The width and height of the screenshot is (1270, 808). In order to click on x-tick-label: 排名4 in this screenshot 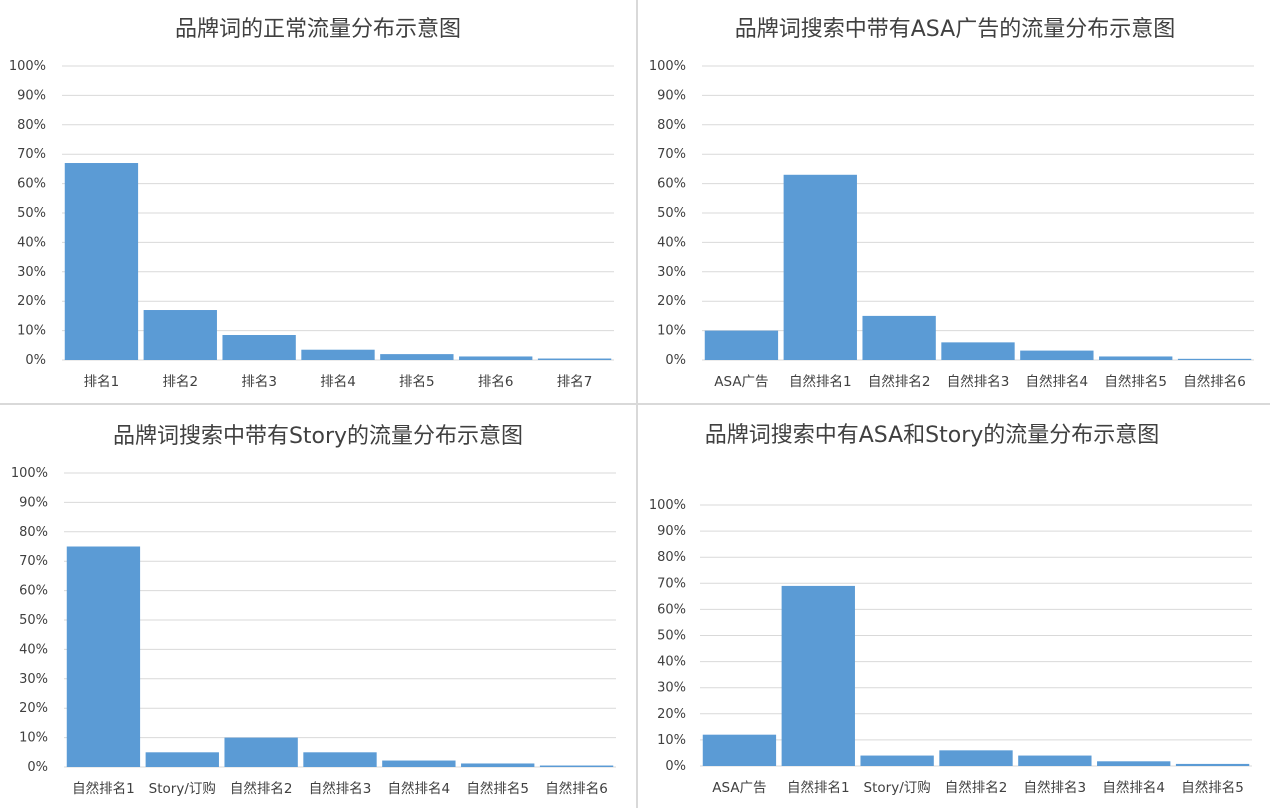, I will do `click(338, 382)`.